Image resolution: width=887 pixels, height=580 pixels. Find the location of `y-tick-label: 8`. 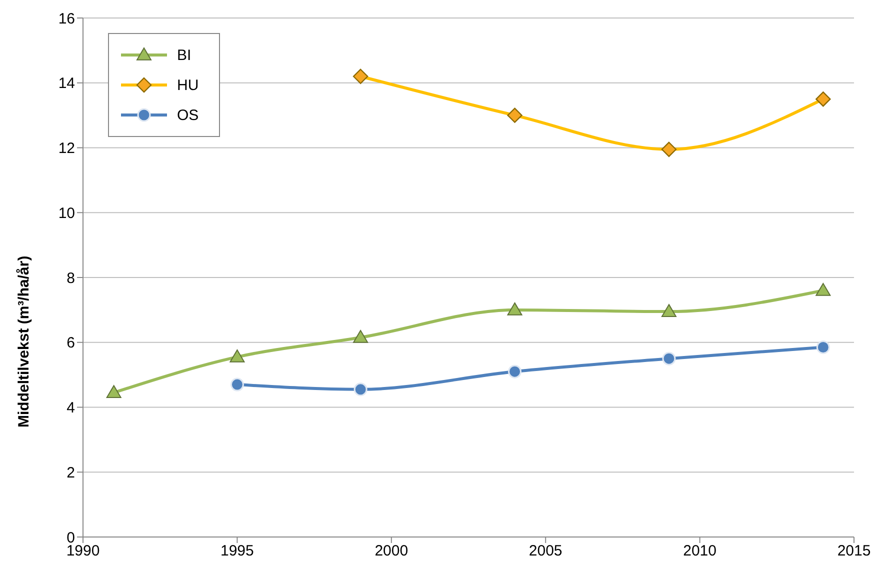

y-tick-label: 8 is located at coordinates (70, 278).